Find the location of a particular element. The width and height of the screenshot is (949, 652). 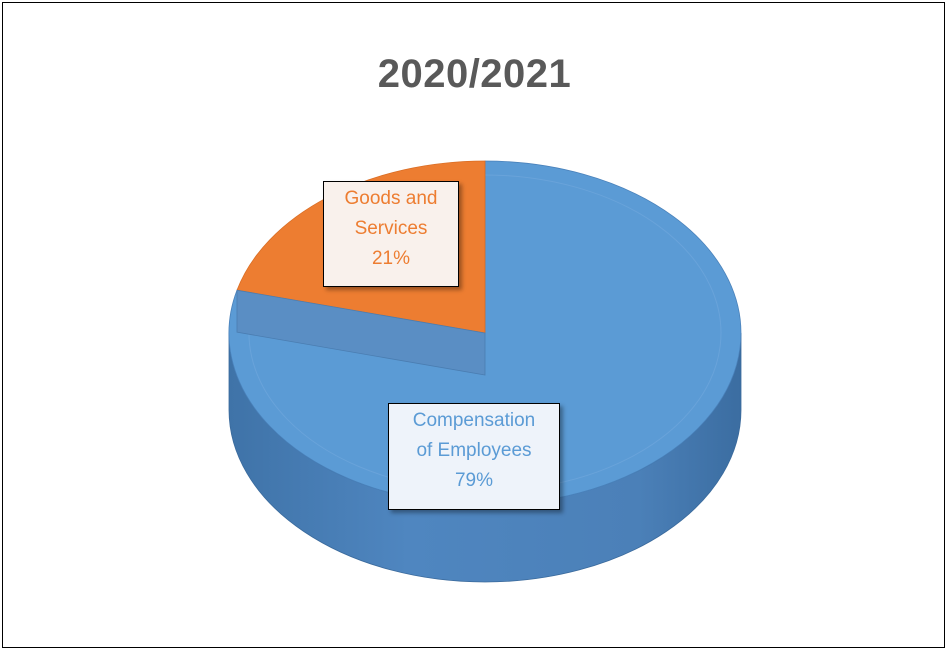

goods-label-line2: Services is located at coordinates (391, 228).